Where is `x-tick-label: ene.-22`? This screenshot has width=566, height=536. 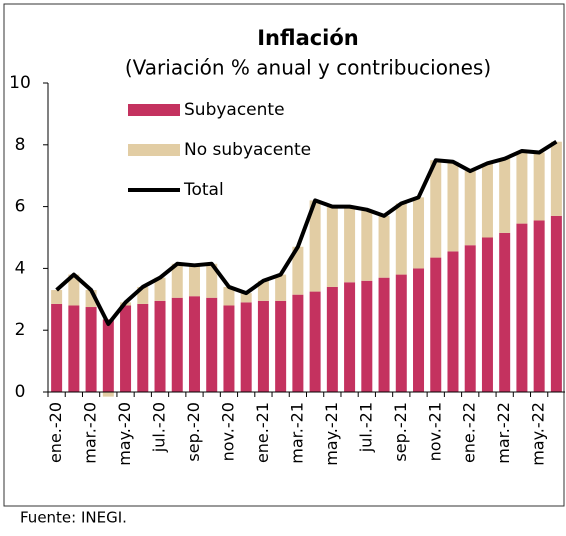
x-tick-label: ene.-22 is located at coordinates (469, 432).